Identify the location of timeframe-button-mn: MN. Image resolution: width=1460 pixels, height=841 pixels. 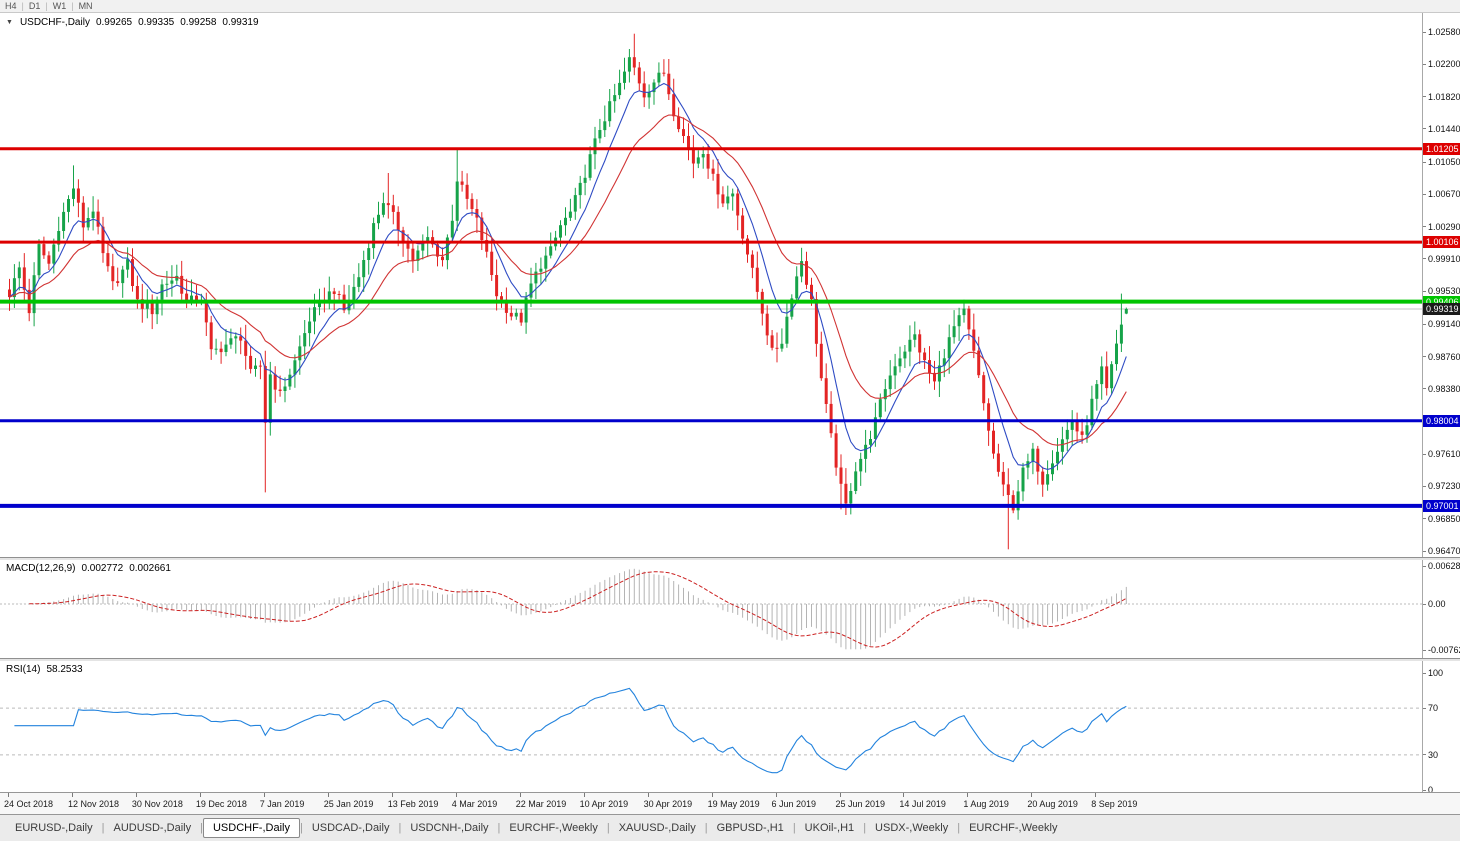
(85, 6).